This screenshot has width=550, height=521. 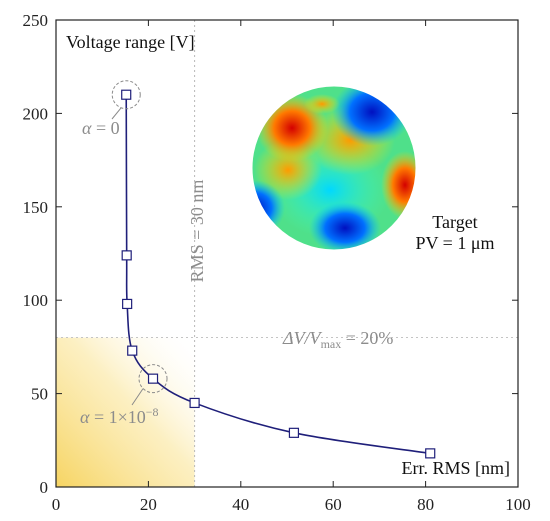 What do you see at coordinates (334, 168) in the screenshot?
I see `inset-surface-map` at bounding box center [334, 168].